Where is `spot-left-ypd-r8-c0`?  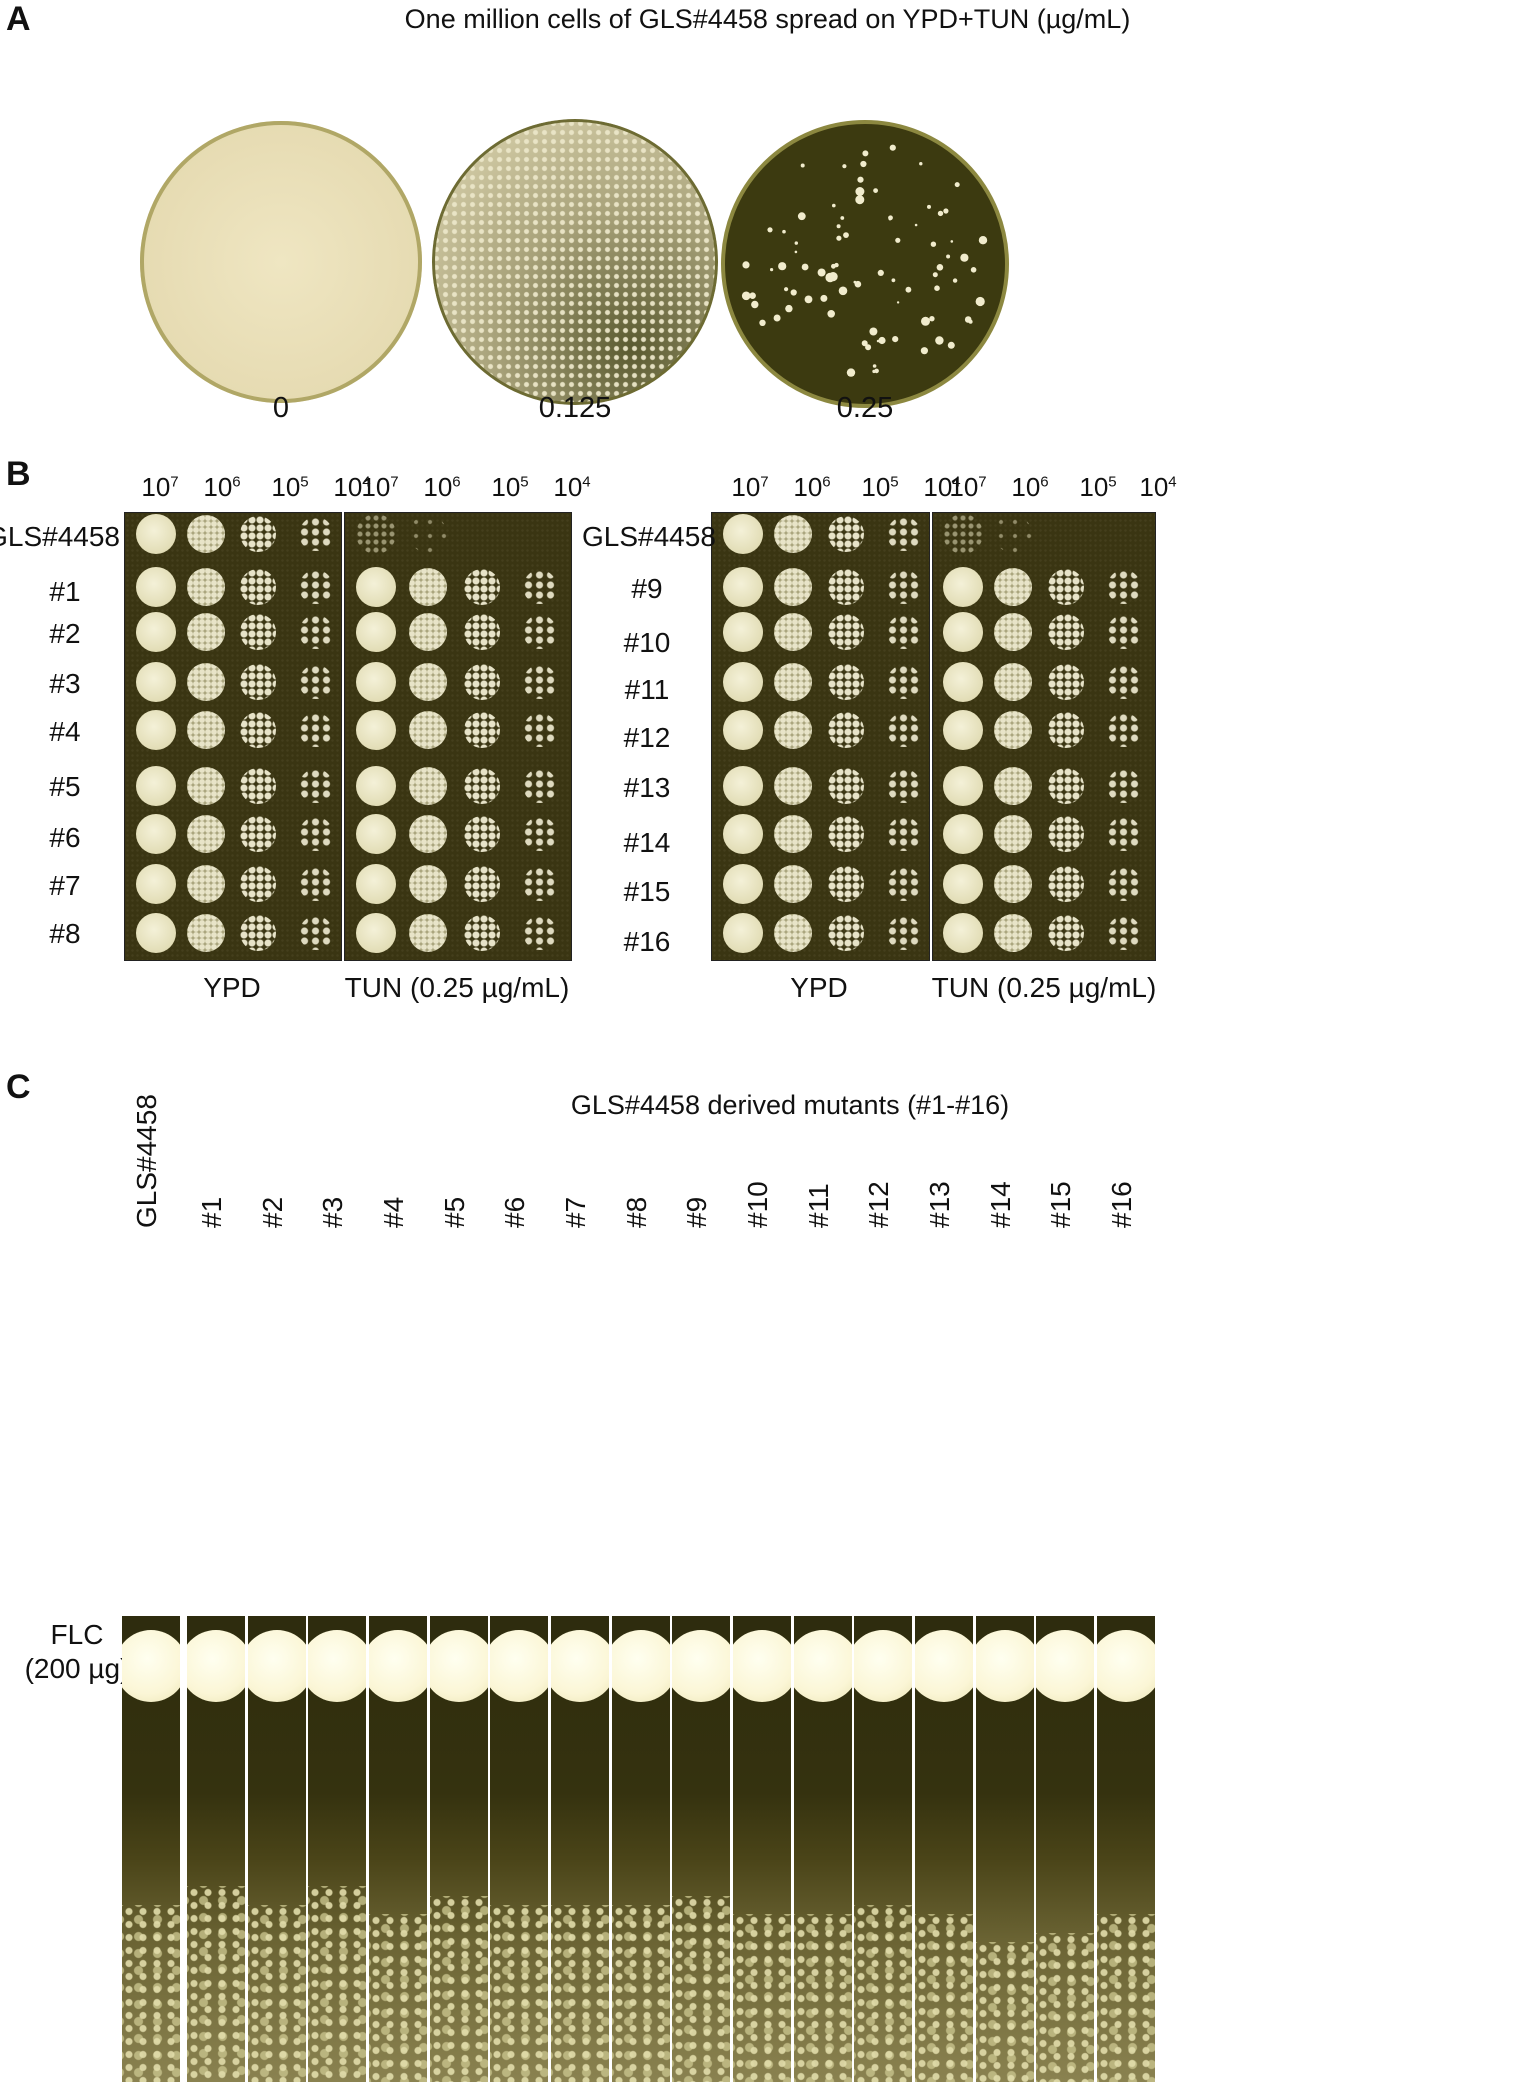
spot-left-ypd-r8-c0 is located at coordinates (156, 933).